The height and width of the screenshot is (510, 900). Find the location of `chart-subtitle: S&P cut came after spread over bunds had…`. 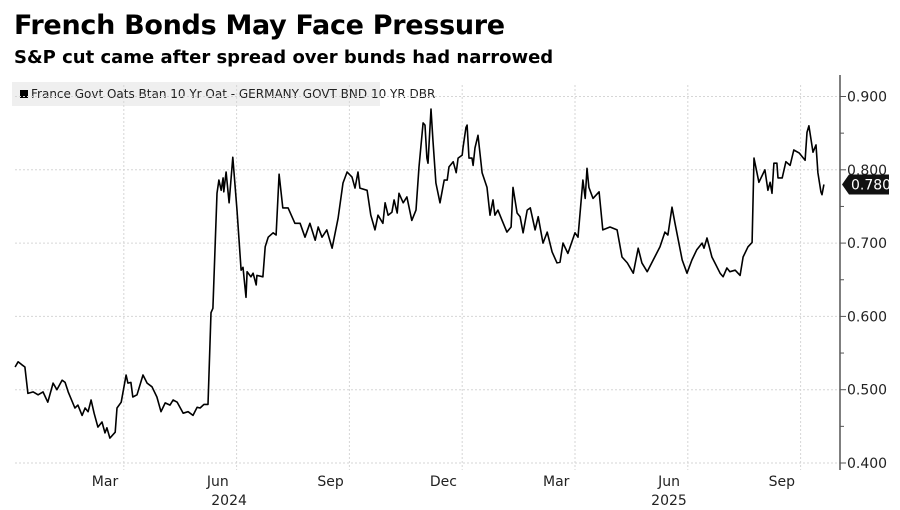

chart-subtitle: S&P cut came after spread over bunds had… is located at coordinates (284, 57).